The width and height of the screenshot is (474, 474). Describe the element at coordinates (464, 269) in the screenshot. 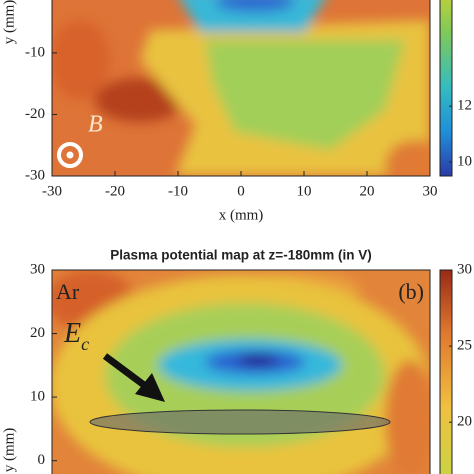

I see `colorbar-tick-label: 30` at that location.